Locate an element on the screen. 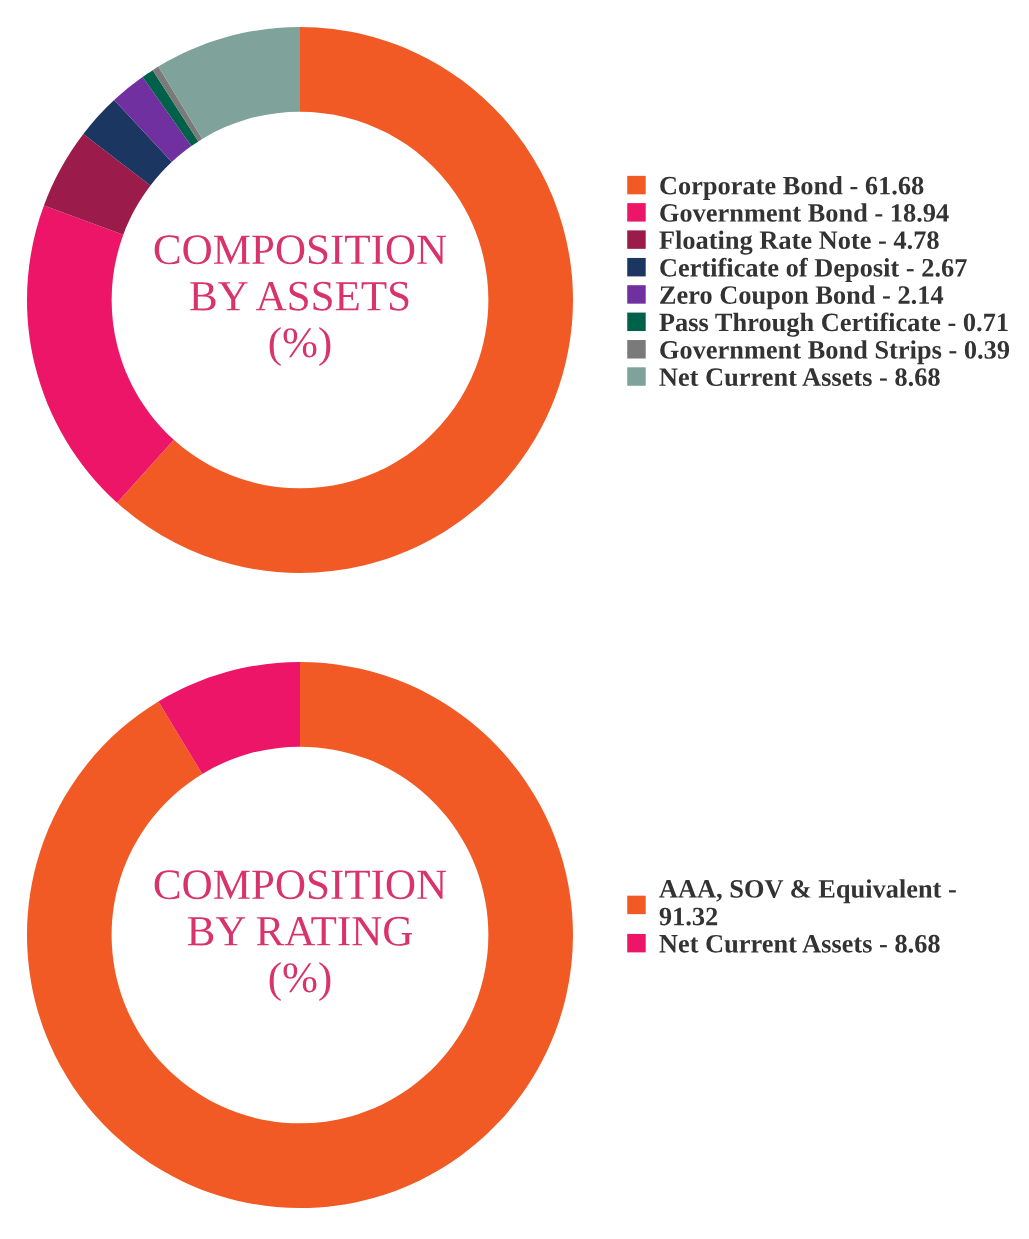  legend-label: AAA, SOV & Equivalent - 91.32 is located at coordinates (807, 902).